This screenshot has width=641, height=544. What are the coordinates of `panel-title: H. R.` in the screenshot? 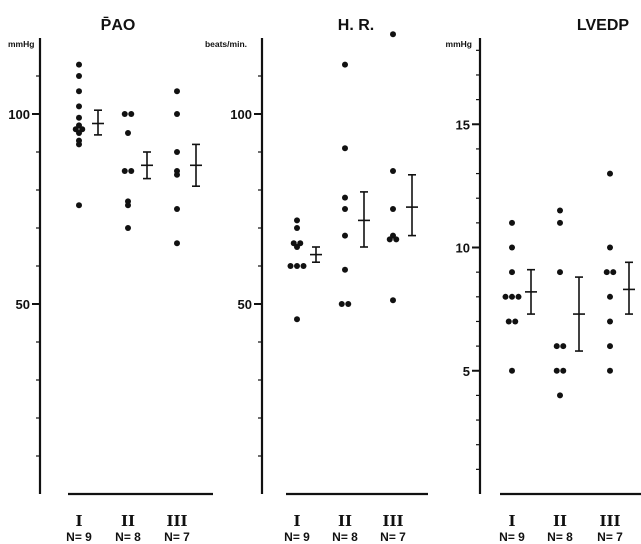 It's located at (356, 25).